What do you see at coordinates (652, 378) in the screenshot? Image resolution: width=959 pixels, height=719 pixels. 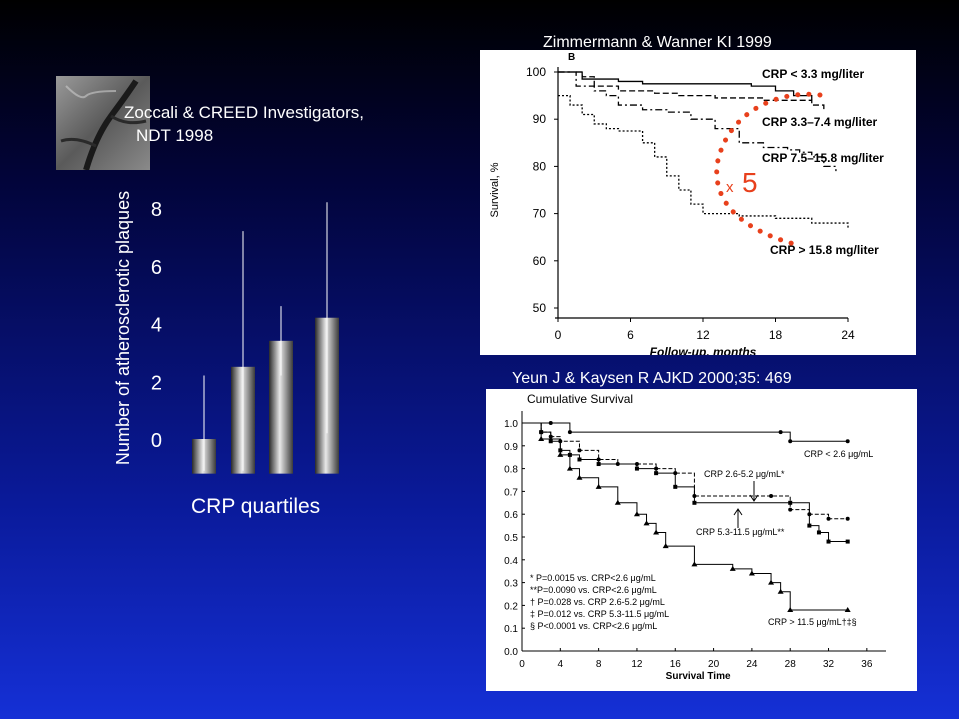 I see `yeun-citation: Yeun J & Kaysen R AJKD 2000;35: 469` at bounding box center [652, 378].